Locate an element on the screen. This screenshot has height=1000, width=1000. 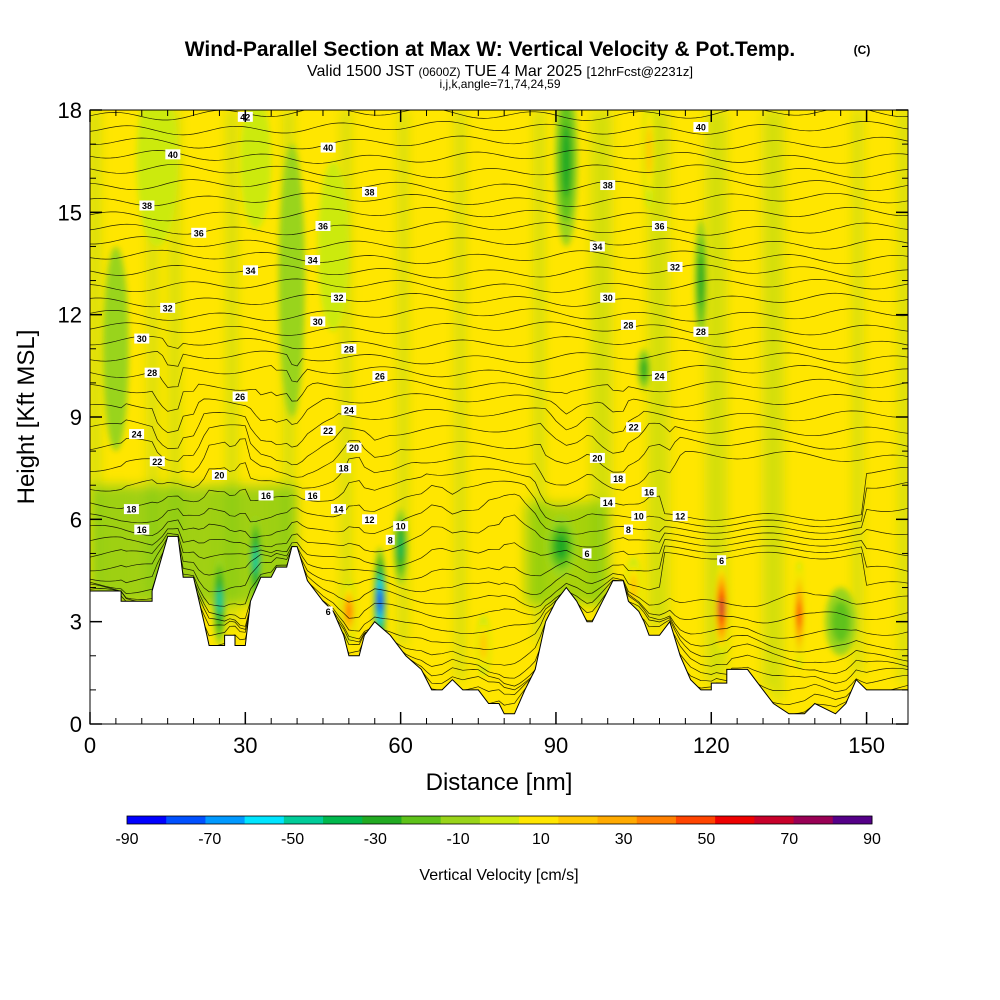
isentrope-label: 8 is located at coordinates (390, 539).